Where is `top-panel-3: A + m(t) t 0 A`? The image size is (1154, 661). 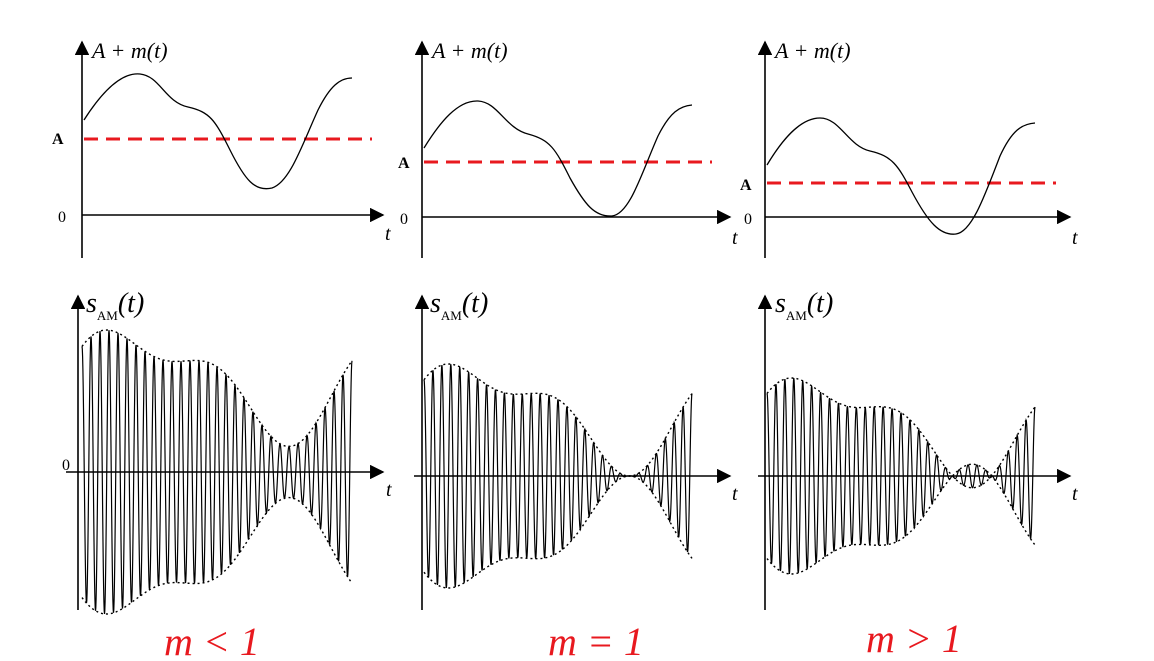 top-panel-3: A + m(t) t 0 A is located at coordinates (909, 148).